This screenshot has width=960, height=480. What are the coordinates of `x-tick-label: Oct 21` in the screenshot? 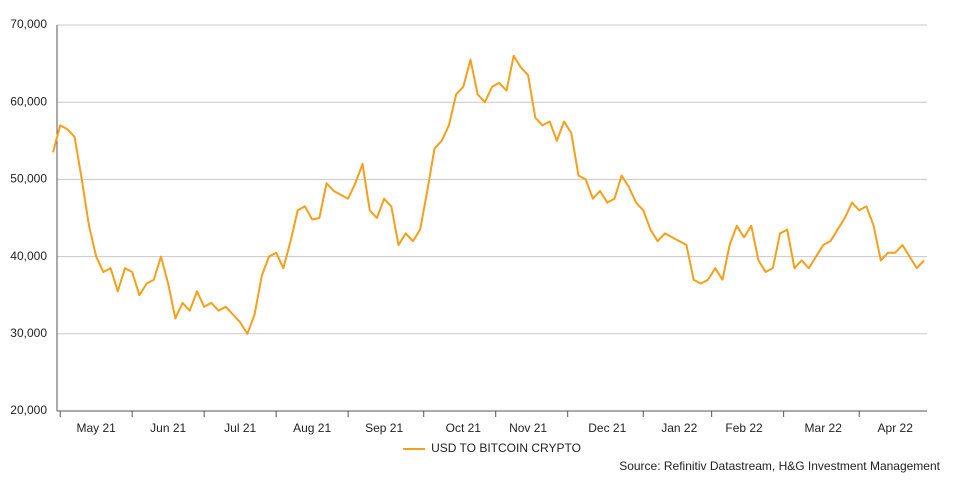 It's located at (464, 428).